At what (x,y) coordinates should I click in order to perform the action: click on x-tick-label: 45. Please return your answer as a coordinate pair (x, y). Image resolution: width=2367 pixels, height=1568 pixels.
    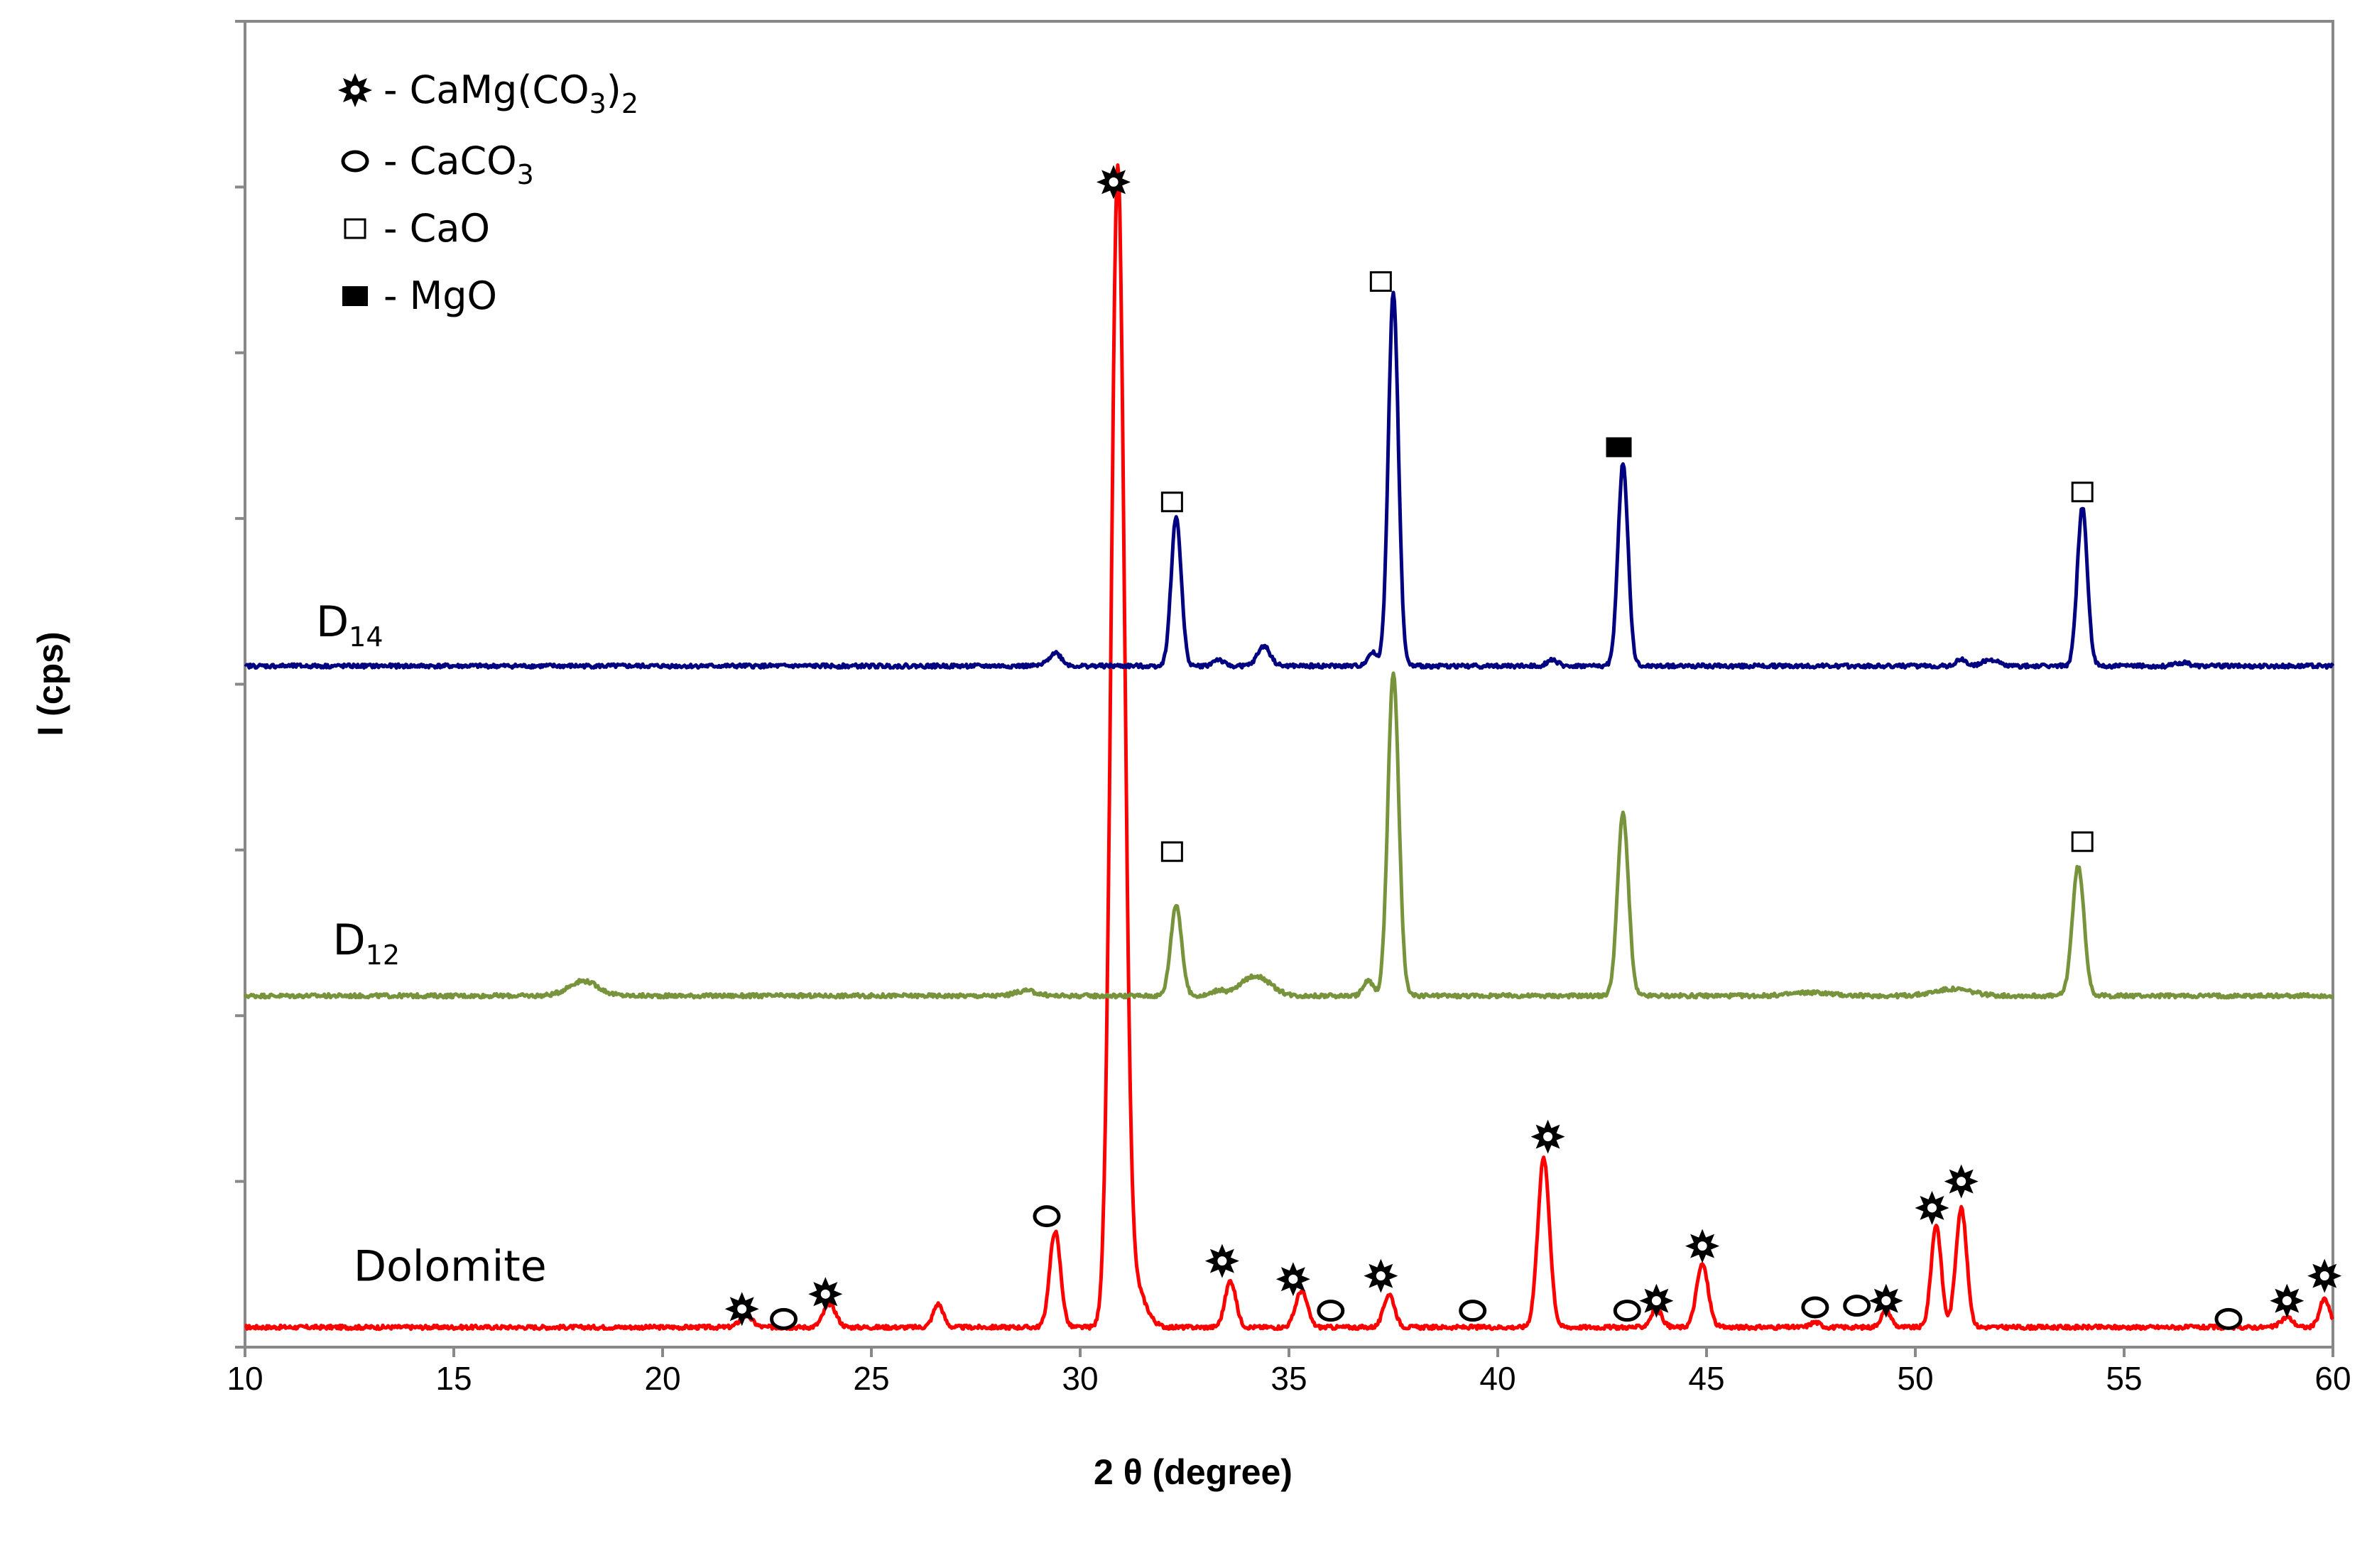
    Looking at the image, I should click on (1706, 1379).